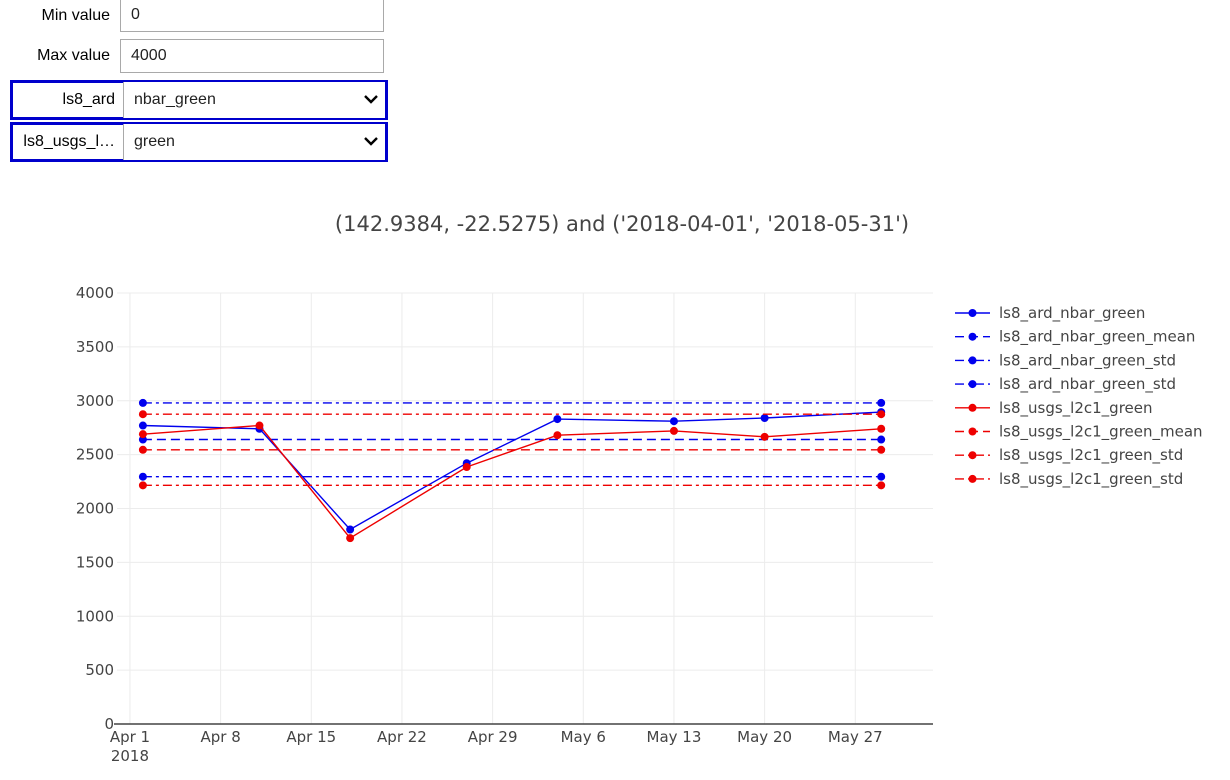 This screenshot has width=1230, height=780. What do you see at coordinates (1097, 337) in the screenshot?
I see `legend-label: ls8_ard_nbar_green_mean` at bounding box center [1097, 337].